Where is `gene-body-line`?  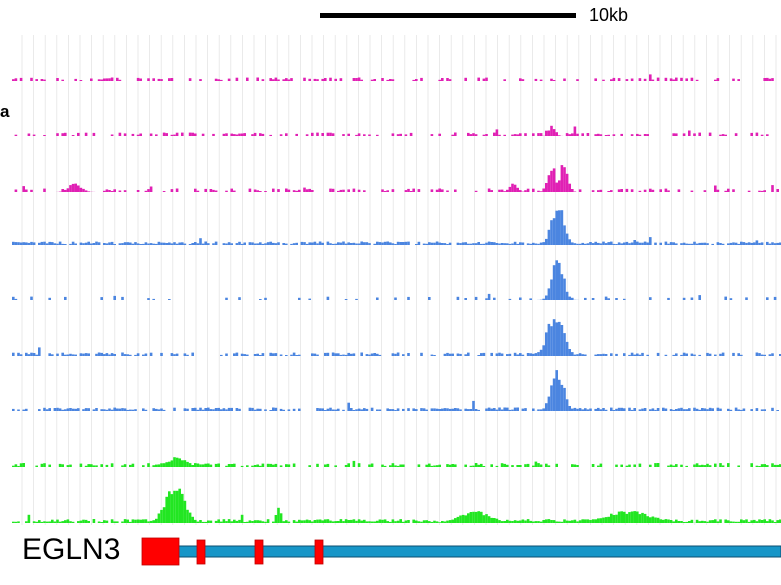 gene-body-line is located at coordinates (479, 551).